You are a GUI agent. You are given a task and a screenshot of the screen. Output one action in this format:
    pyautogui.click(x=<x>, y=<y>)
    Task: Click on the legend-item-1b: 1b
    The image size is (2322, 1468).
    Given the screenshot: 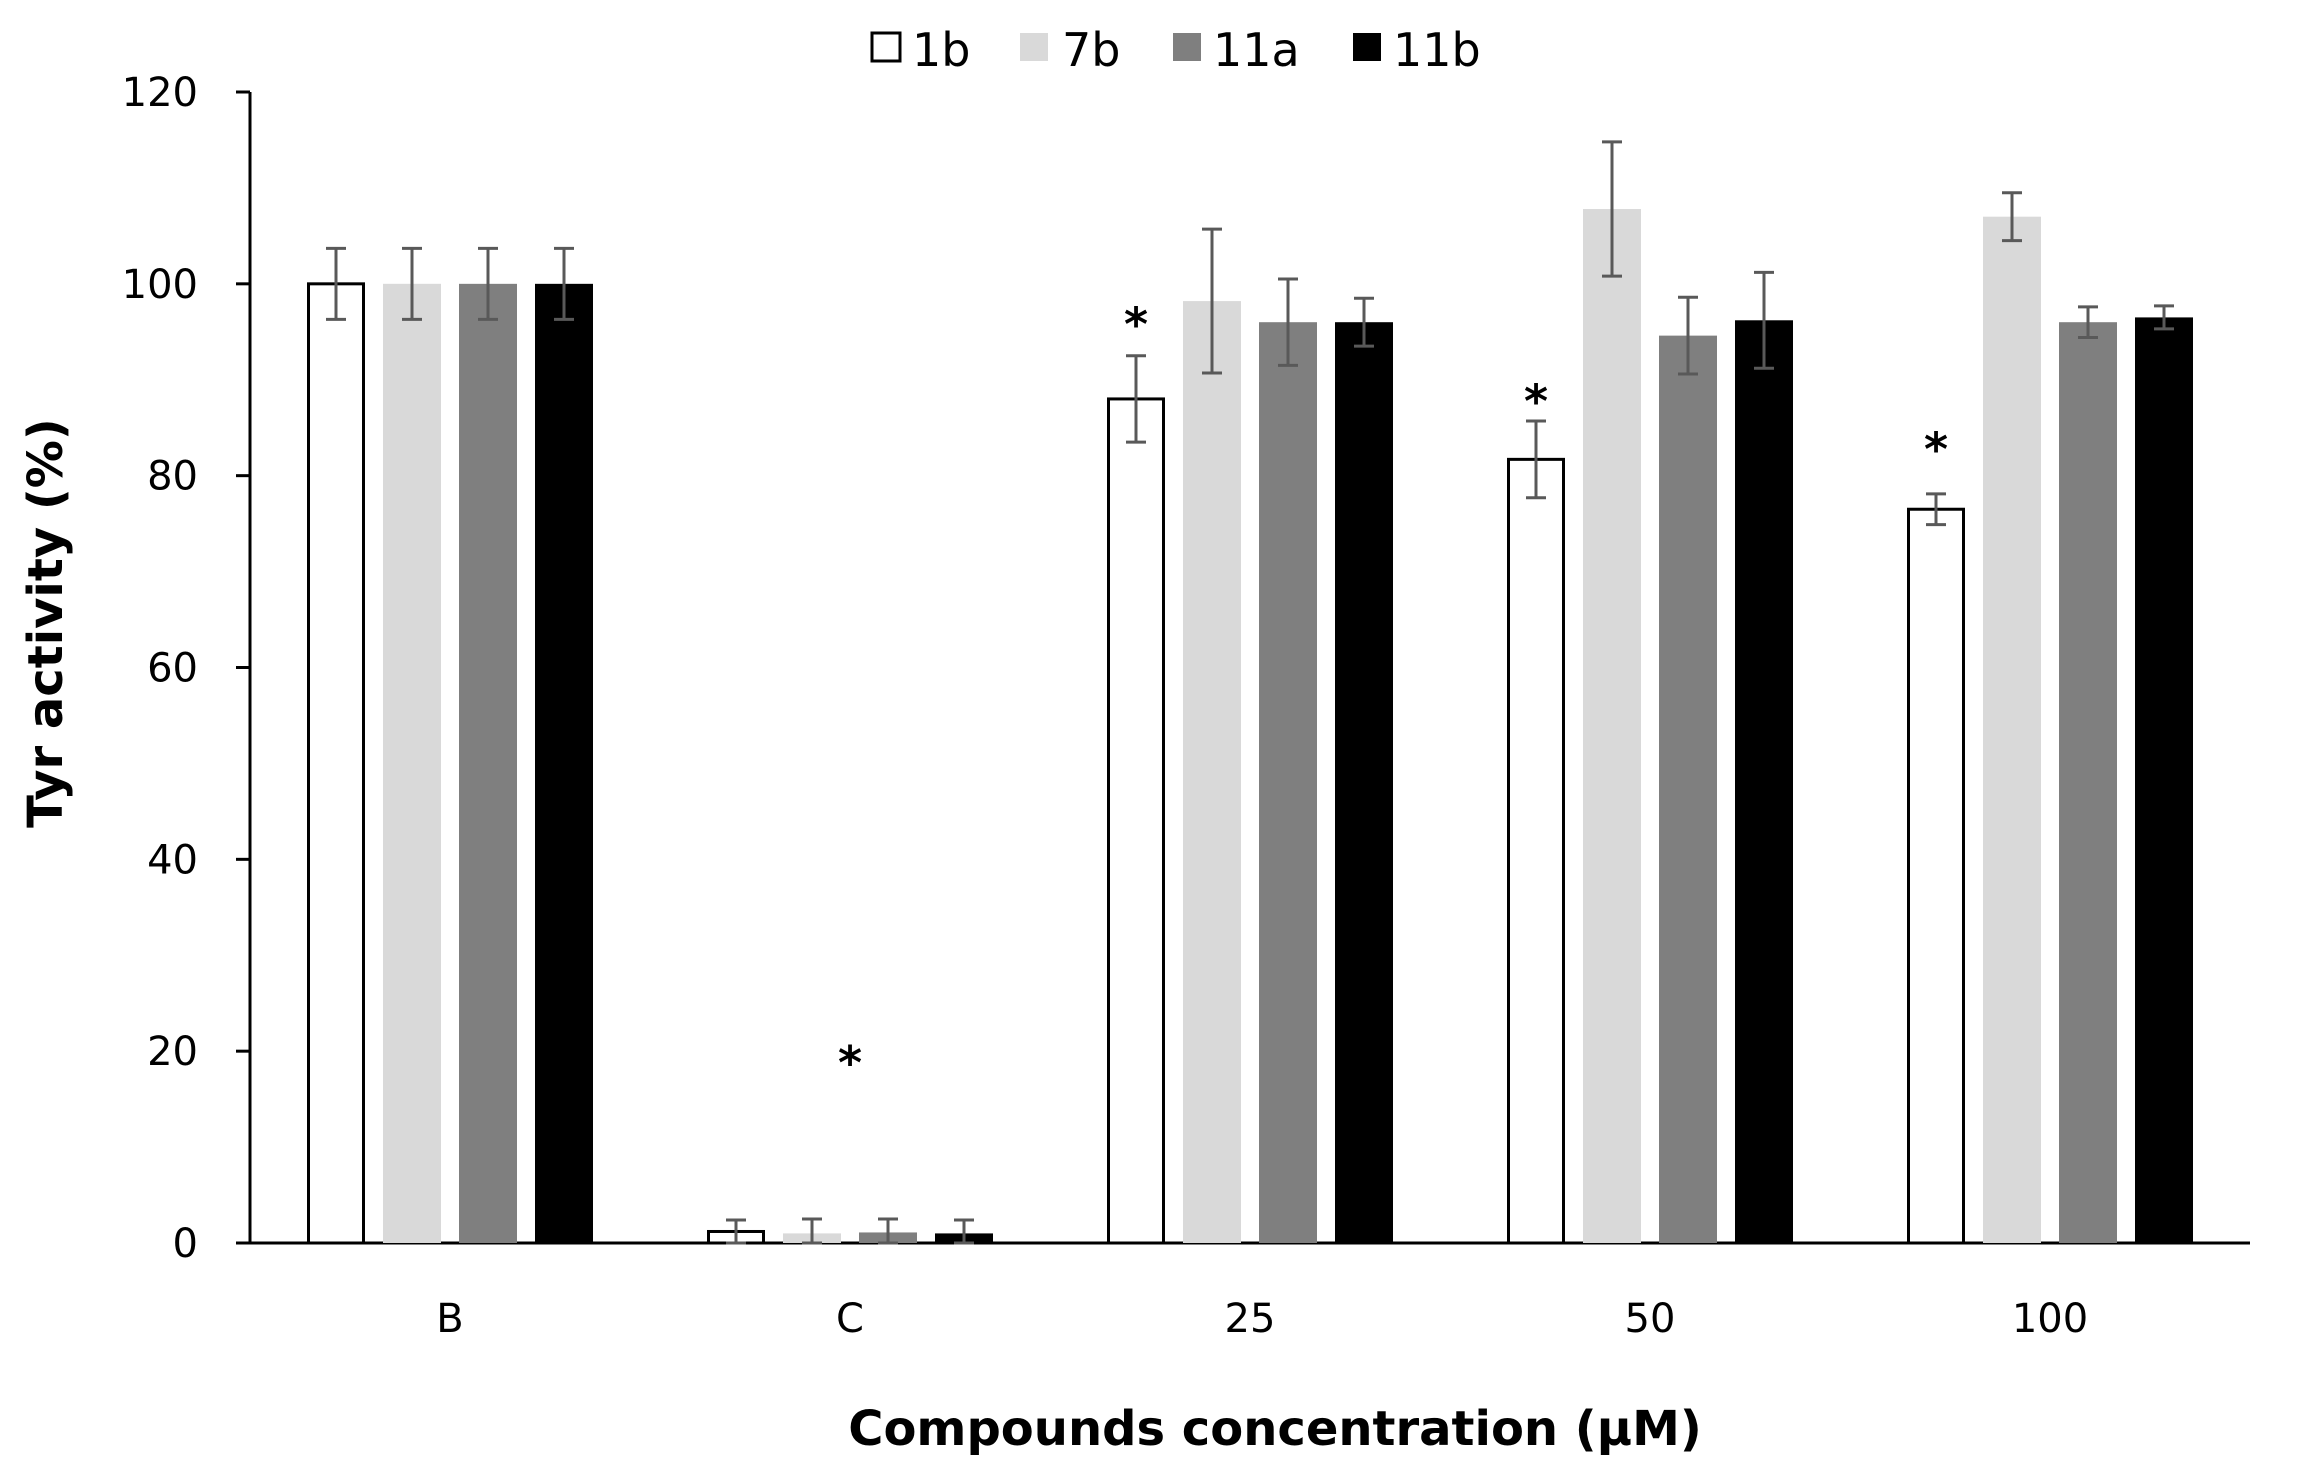 What is the action you would take?
    pyautogui.click(x=920, y=50)
    